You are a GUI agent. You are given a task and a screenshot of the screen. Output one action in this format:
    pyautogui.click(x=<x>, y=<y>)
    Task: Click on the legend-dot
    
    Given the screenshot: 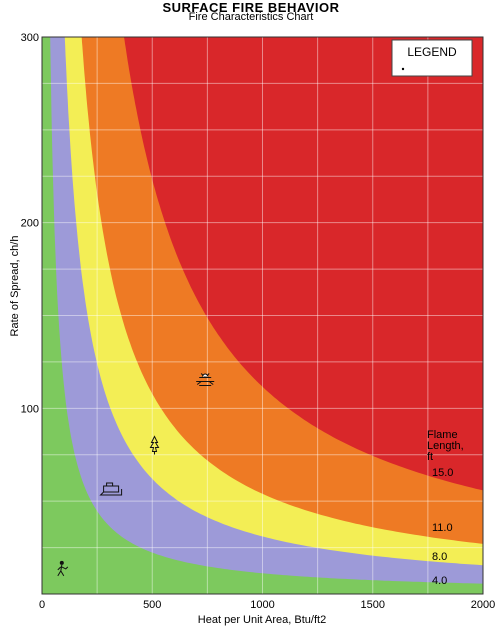 What is the action you would take?
    pyautogui.click(x=403, y=69)
    